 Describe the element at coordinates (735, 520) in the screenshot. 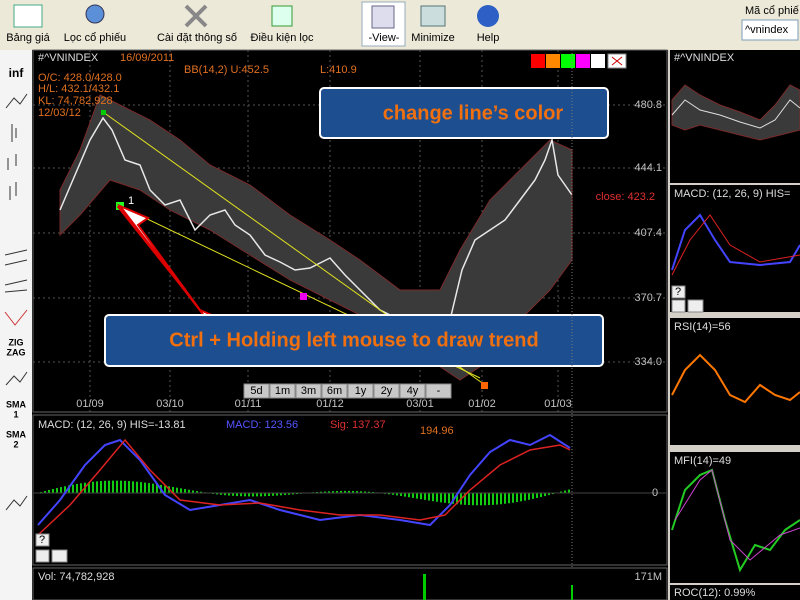

I see `mini-mfi` at that location.